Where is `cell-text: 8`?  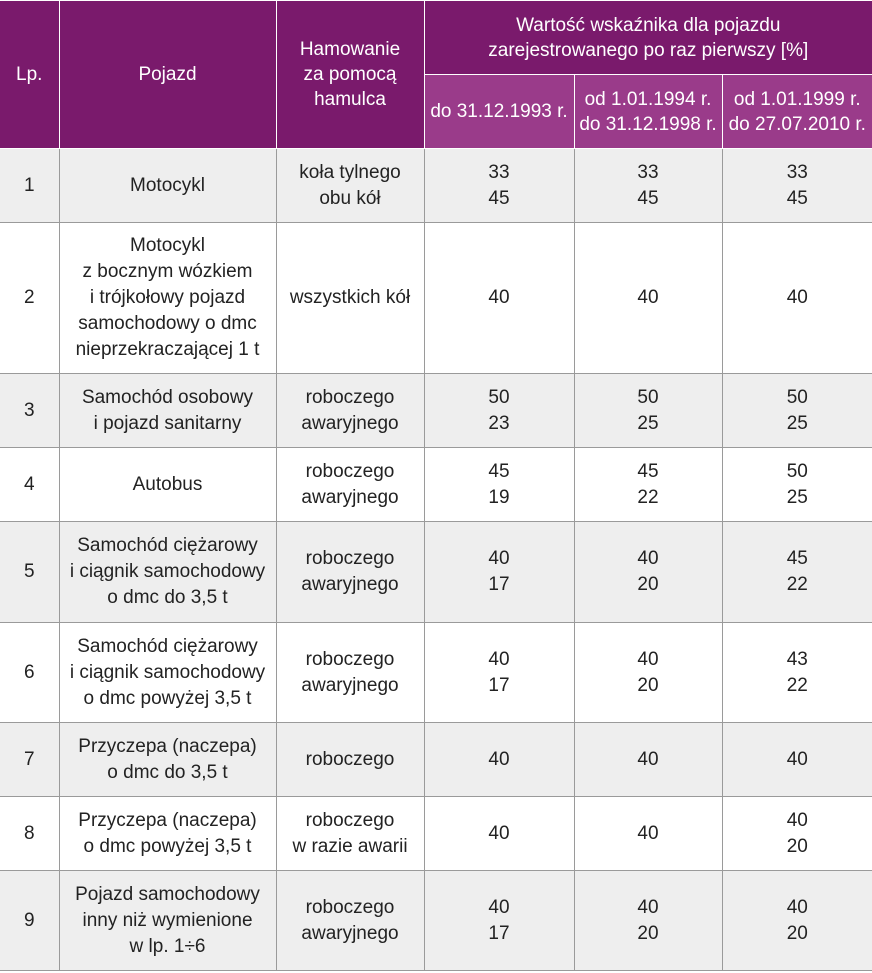
cell-text: 8 is located at coordinates (29, 833).